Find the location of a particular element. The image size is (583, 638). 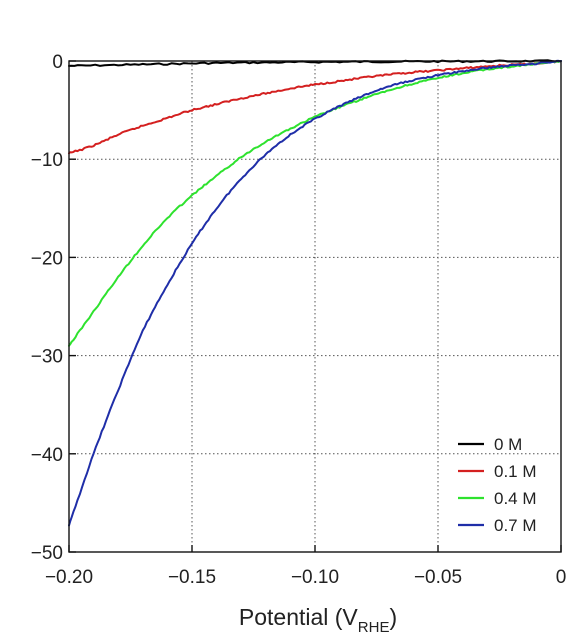

x-axis-title: Potential (VRHE) is located at coordinates (318, 620).